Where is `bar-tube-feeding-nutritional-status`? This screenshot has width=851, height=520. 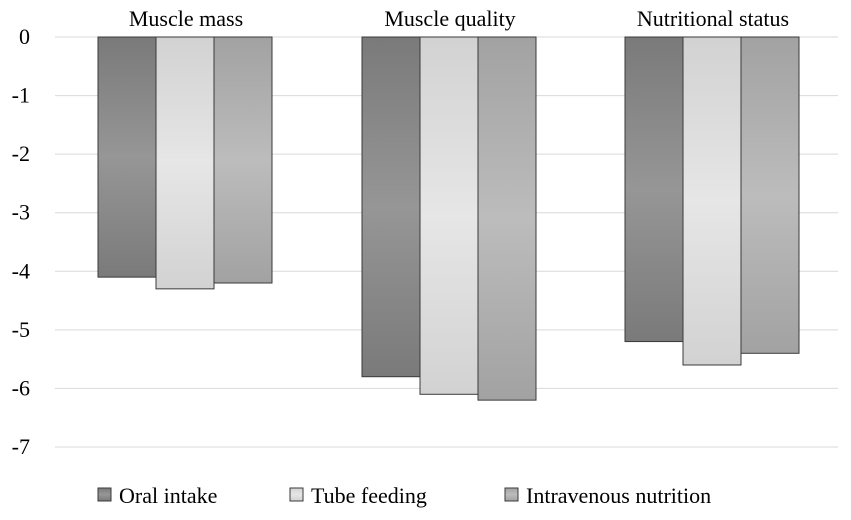 bar-tube-feeding-nutritional-status is located at coordinates (712, 201).